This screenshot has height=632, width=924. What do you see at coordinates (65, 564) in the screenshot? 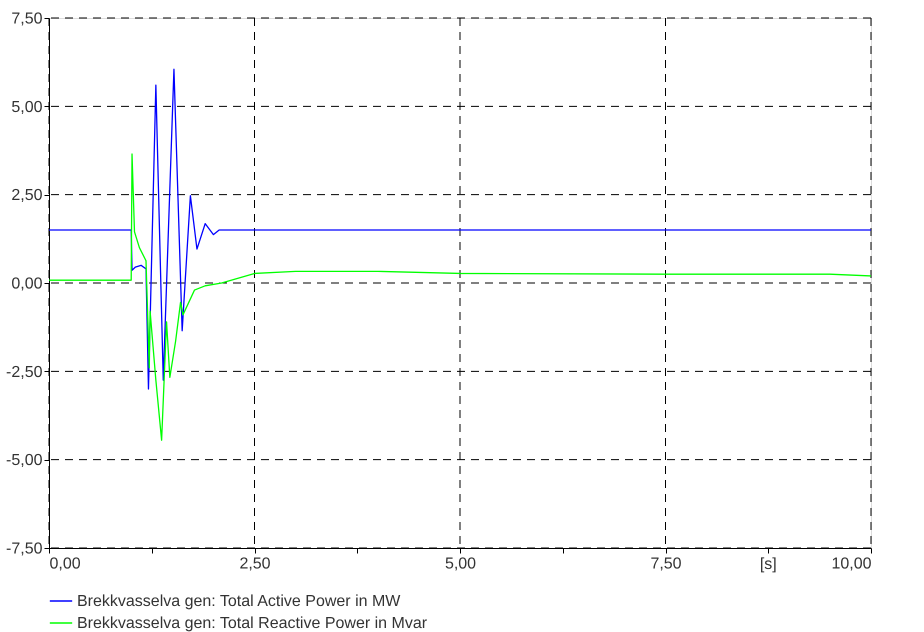
I see `x-tick-label: 0,00` at bounding box center [65, 564].